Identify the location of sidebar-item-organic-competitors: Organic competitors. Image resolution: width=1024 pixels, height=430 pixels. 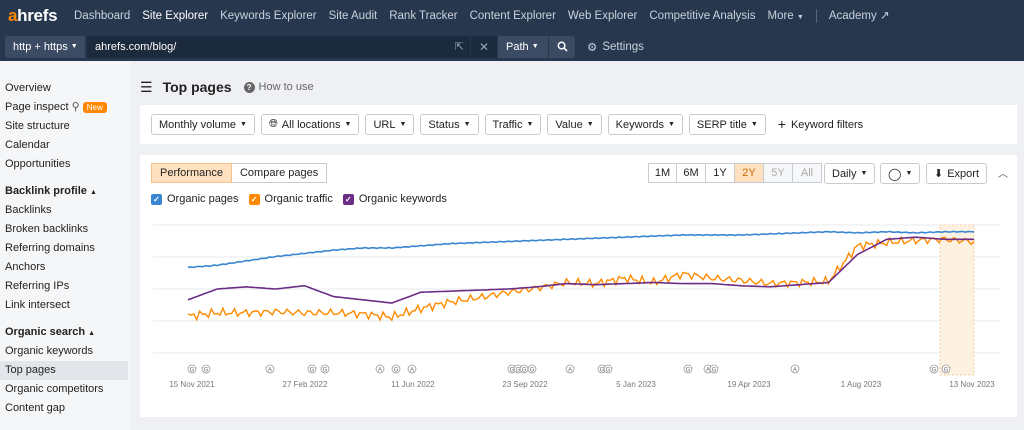
(54, 389).